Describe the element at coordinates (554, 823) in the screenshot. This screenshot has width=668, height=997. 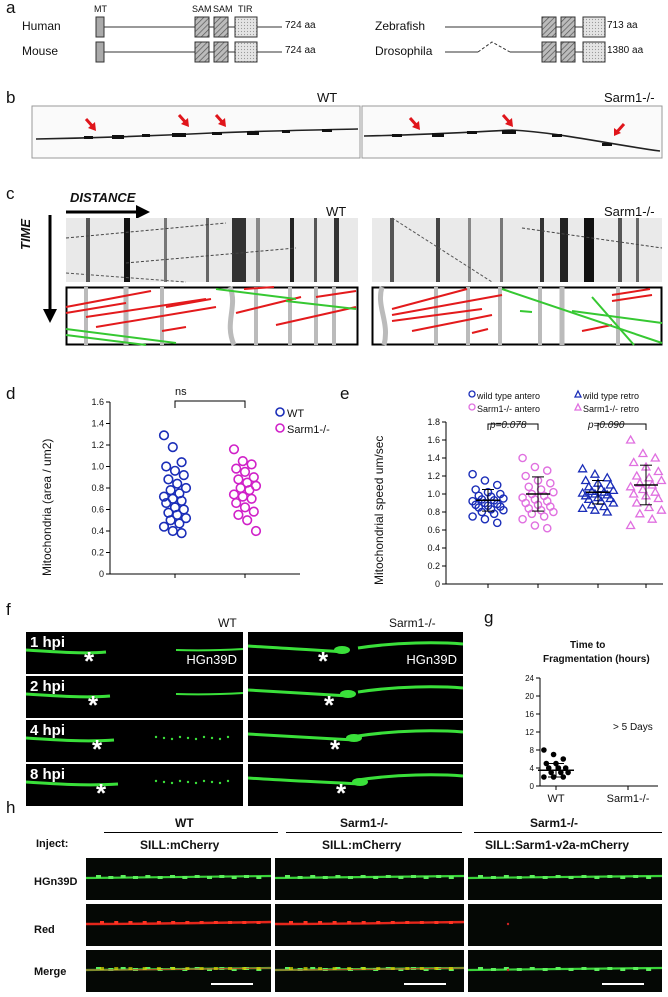
I see `h-group-3-title: Sarm1-/-` at that location.